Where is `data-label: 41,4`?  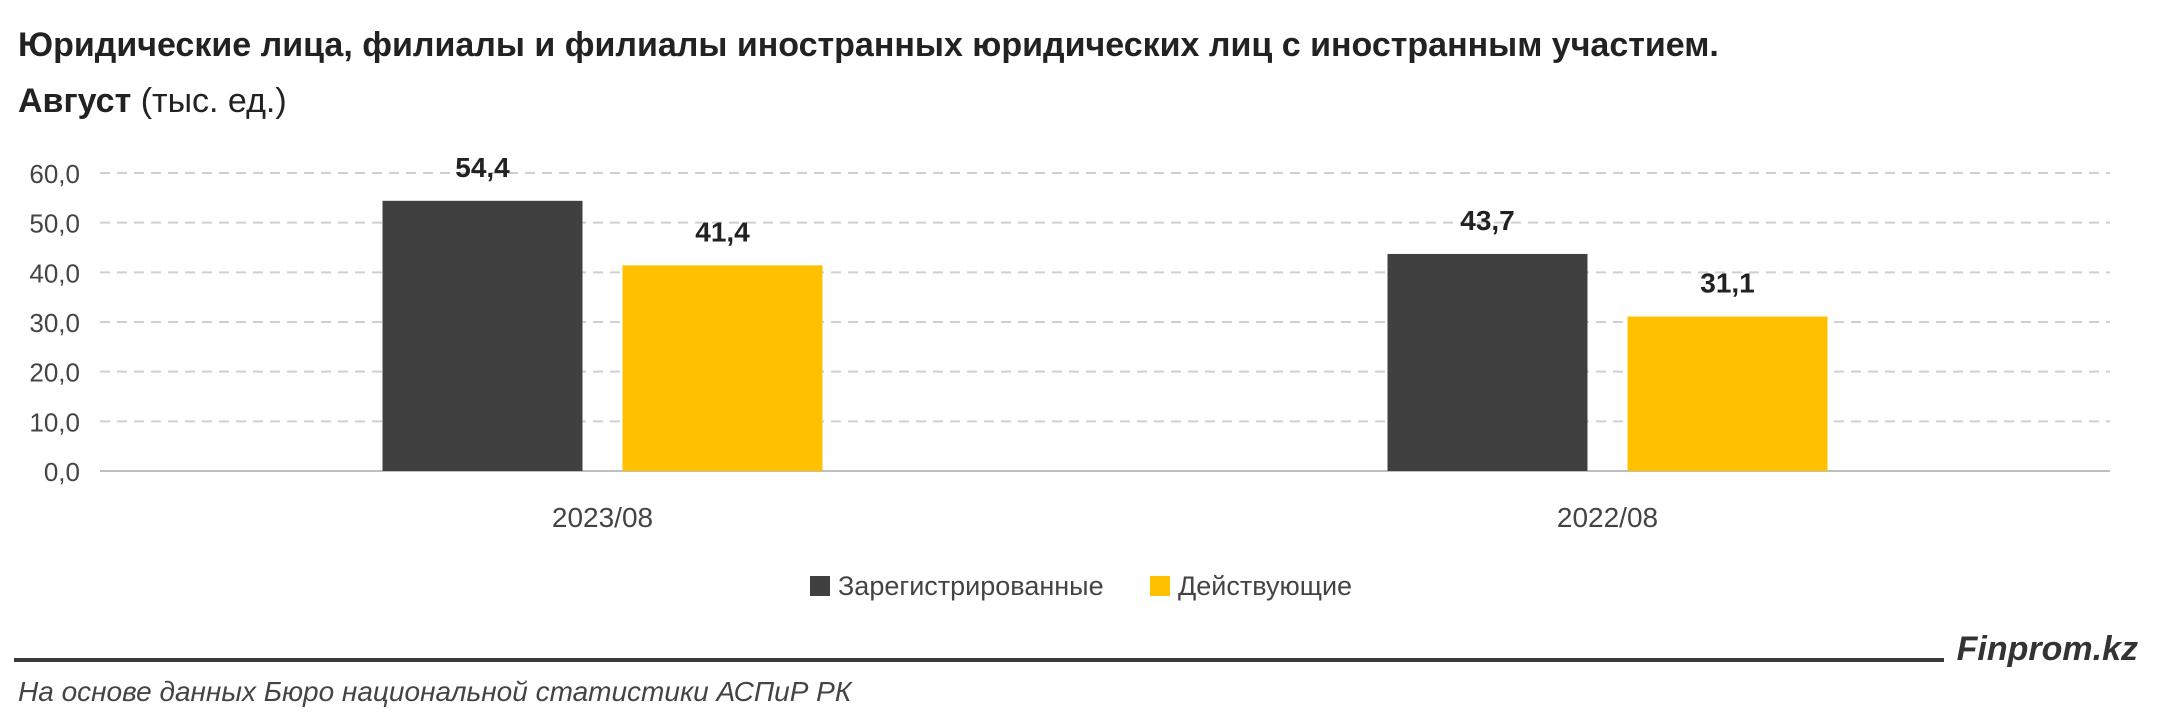 data-label: 41,4 is located at coordinates (722, 231).